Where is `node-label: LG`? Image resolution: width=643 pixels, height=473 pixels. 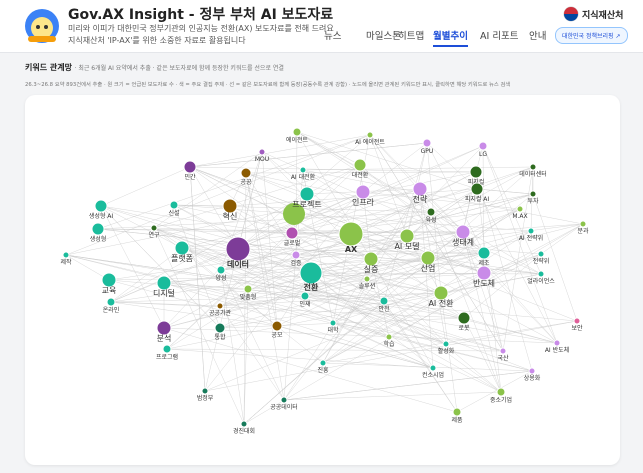
node-label: LG is located at coordinates (483, 154).